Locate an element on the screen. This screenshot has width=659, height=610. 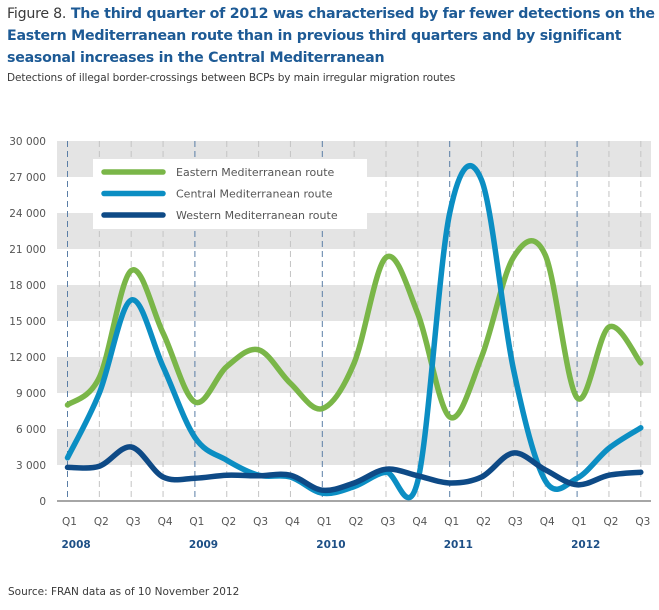
year-label: 2011 is located at coordinates (458, 545).